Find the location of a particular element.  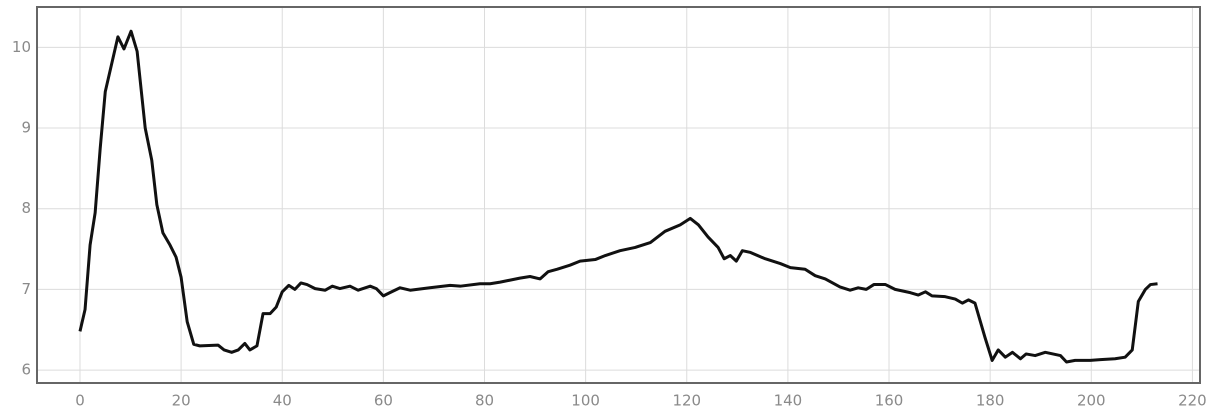

x-tick-label: 0 is located at coordinates (80, 401).